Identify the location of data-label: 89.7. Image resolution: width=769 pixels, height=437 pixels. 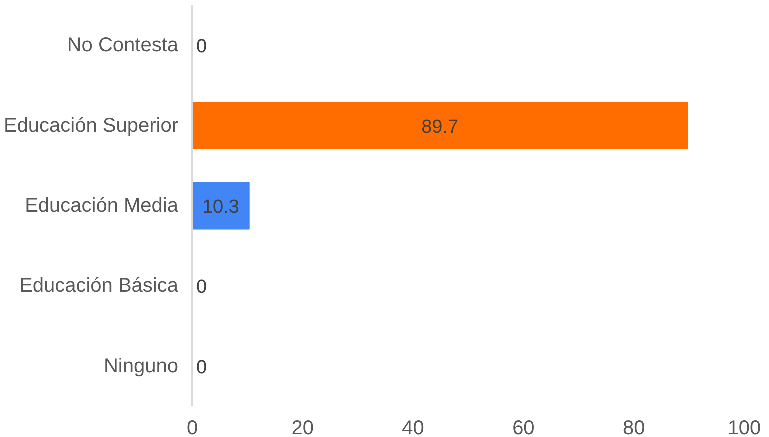
(440, 127).